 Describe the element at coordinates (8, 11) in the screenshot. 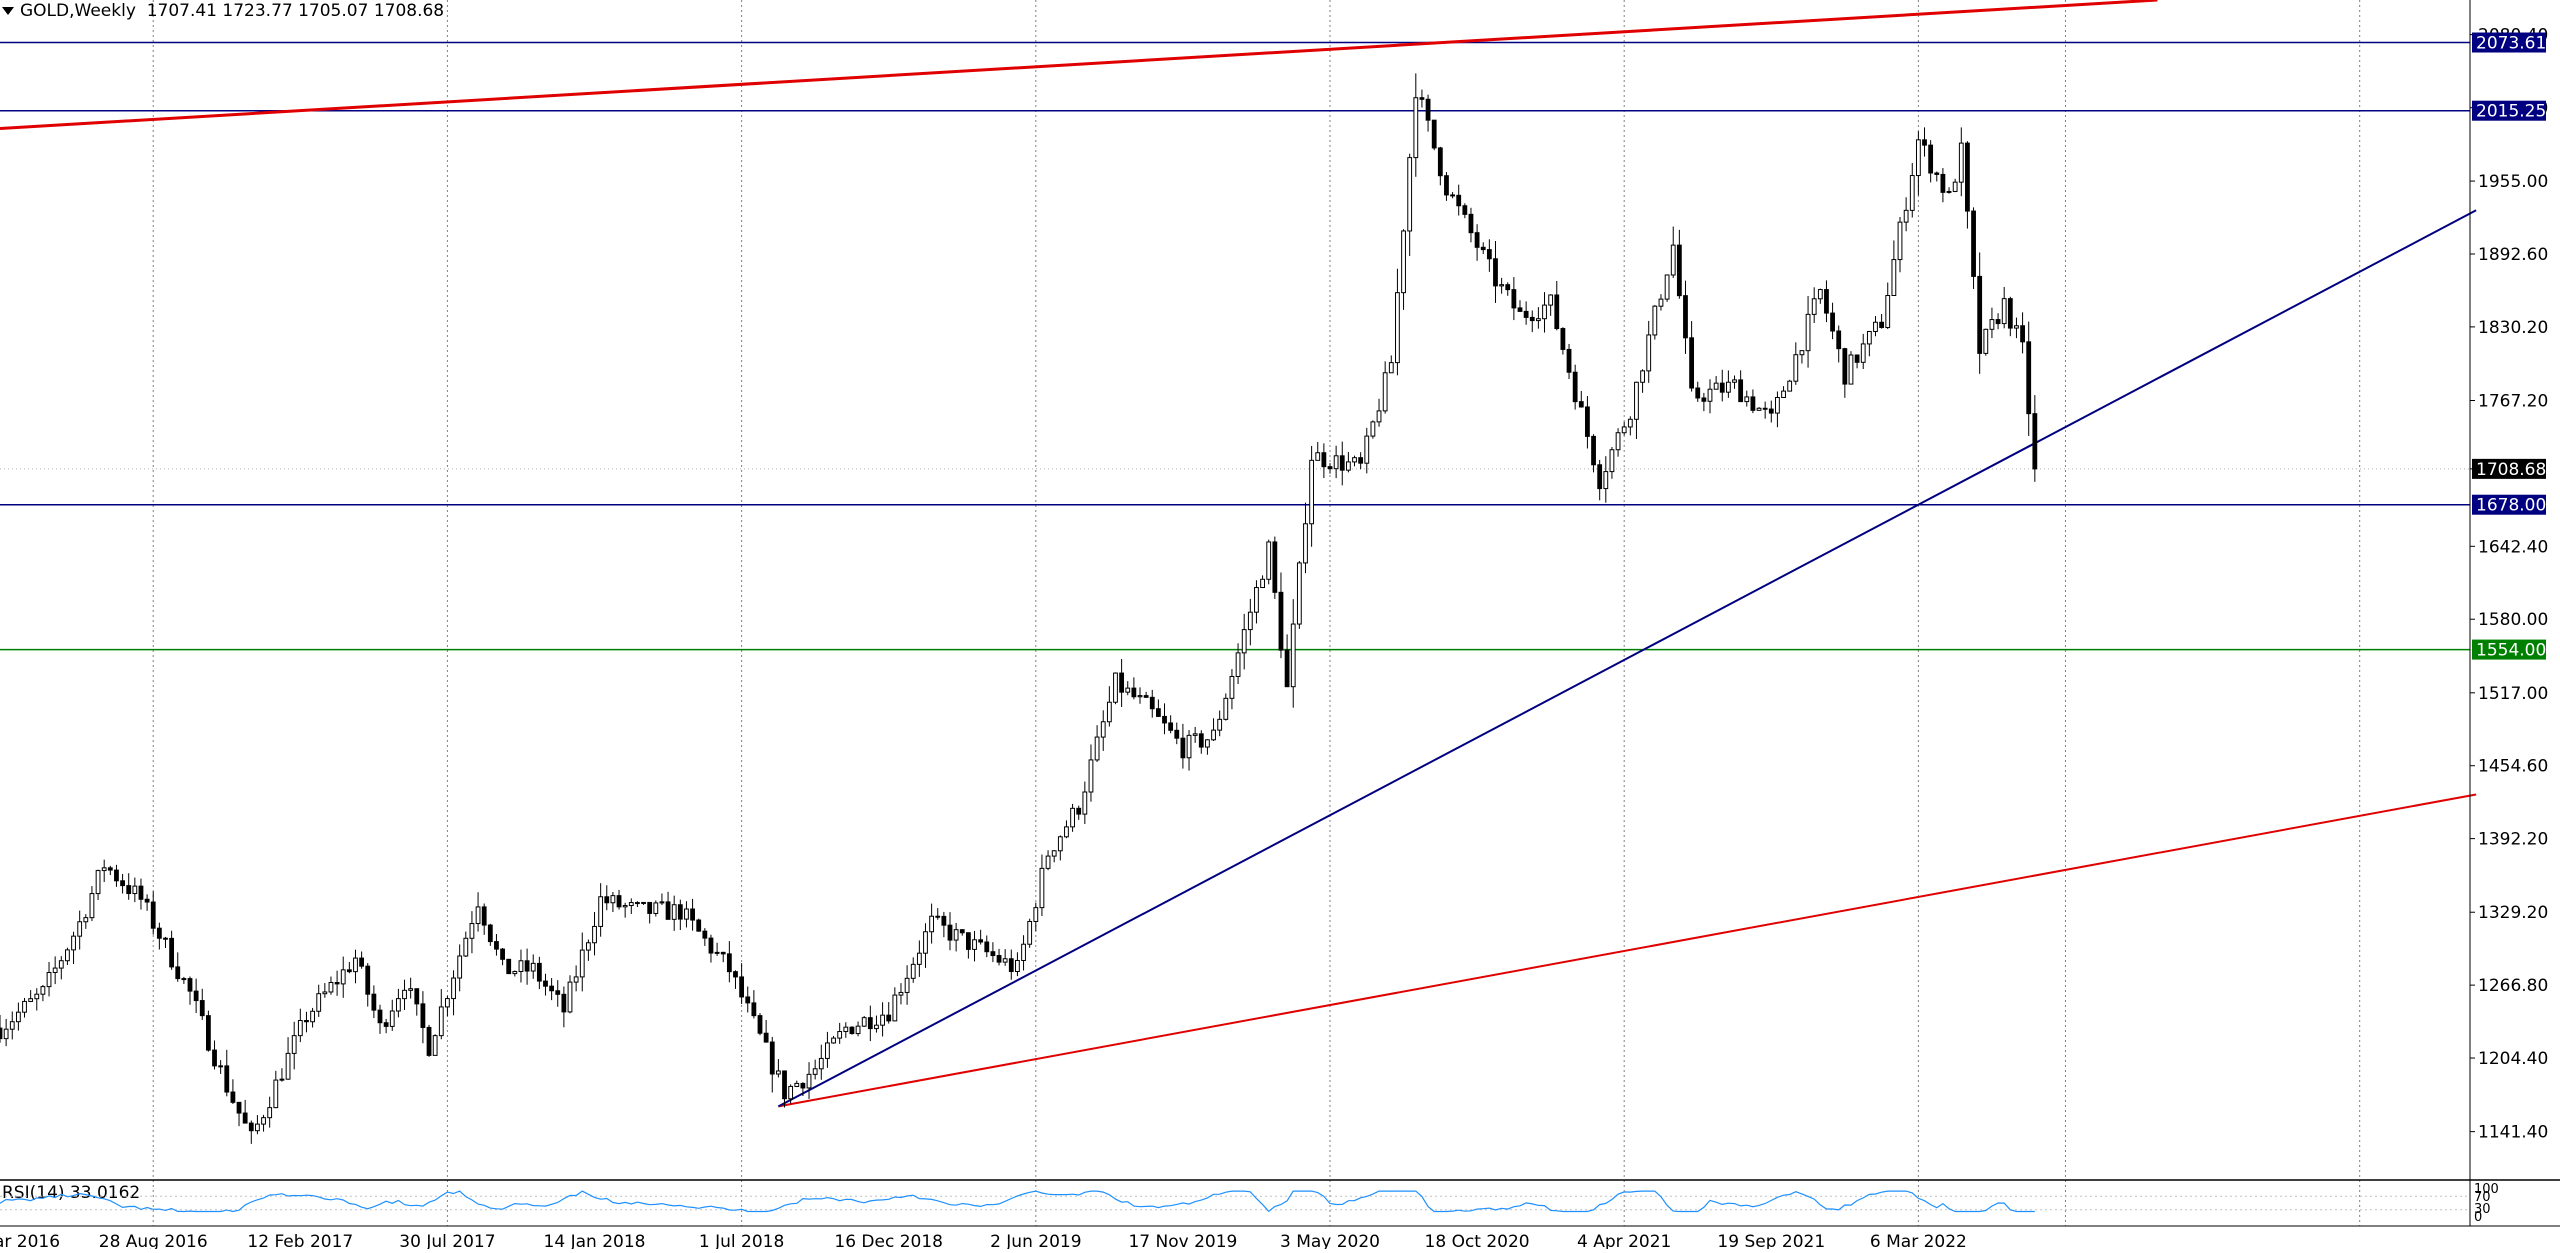

I see `dropdown-triangle-icon` at that location.